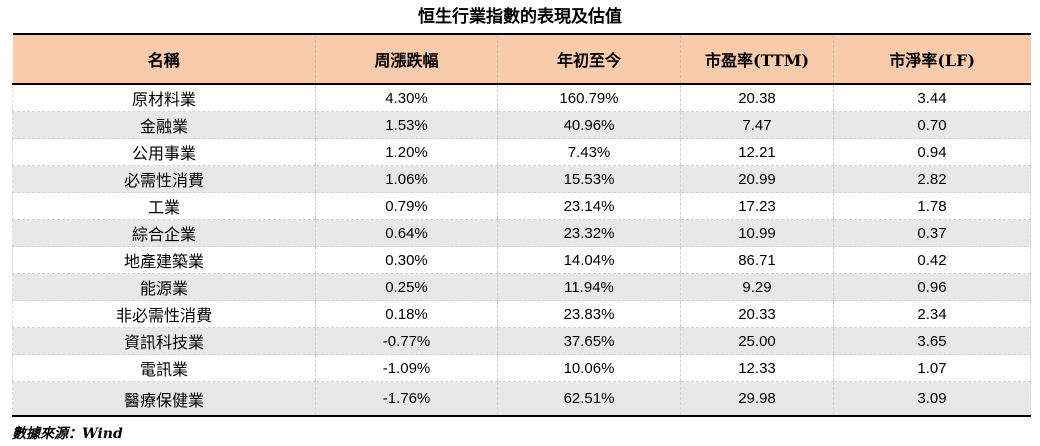  What do you see at coordinates (589, 59) in the screenshot?
I see `column-header-ytd: 年初至今` at bounding box center [589, 59].